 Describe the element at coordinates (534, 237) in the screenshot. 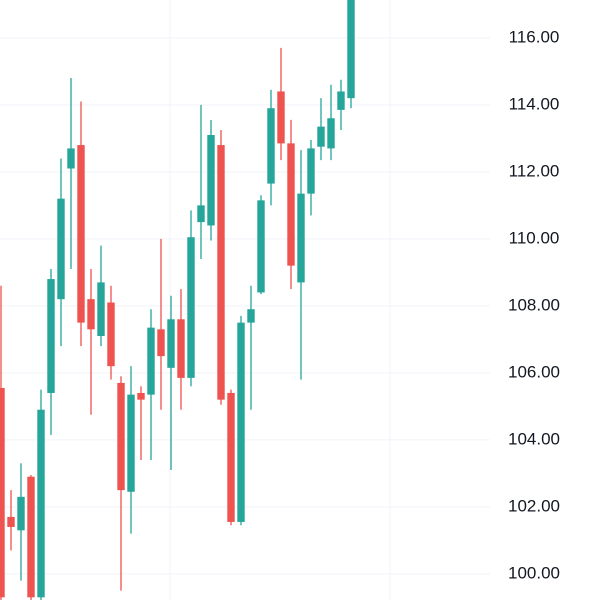

I see `y-tick-label: 110.00` at that location.